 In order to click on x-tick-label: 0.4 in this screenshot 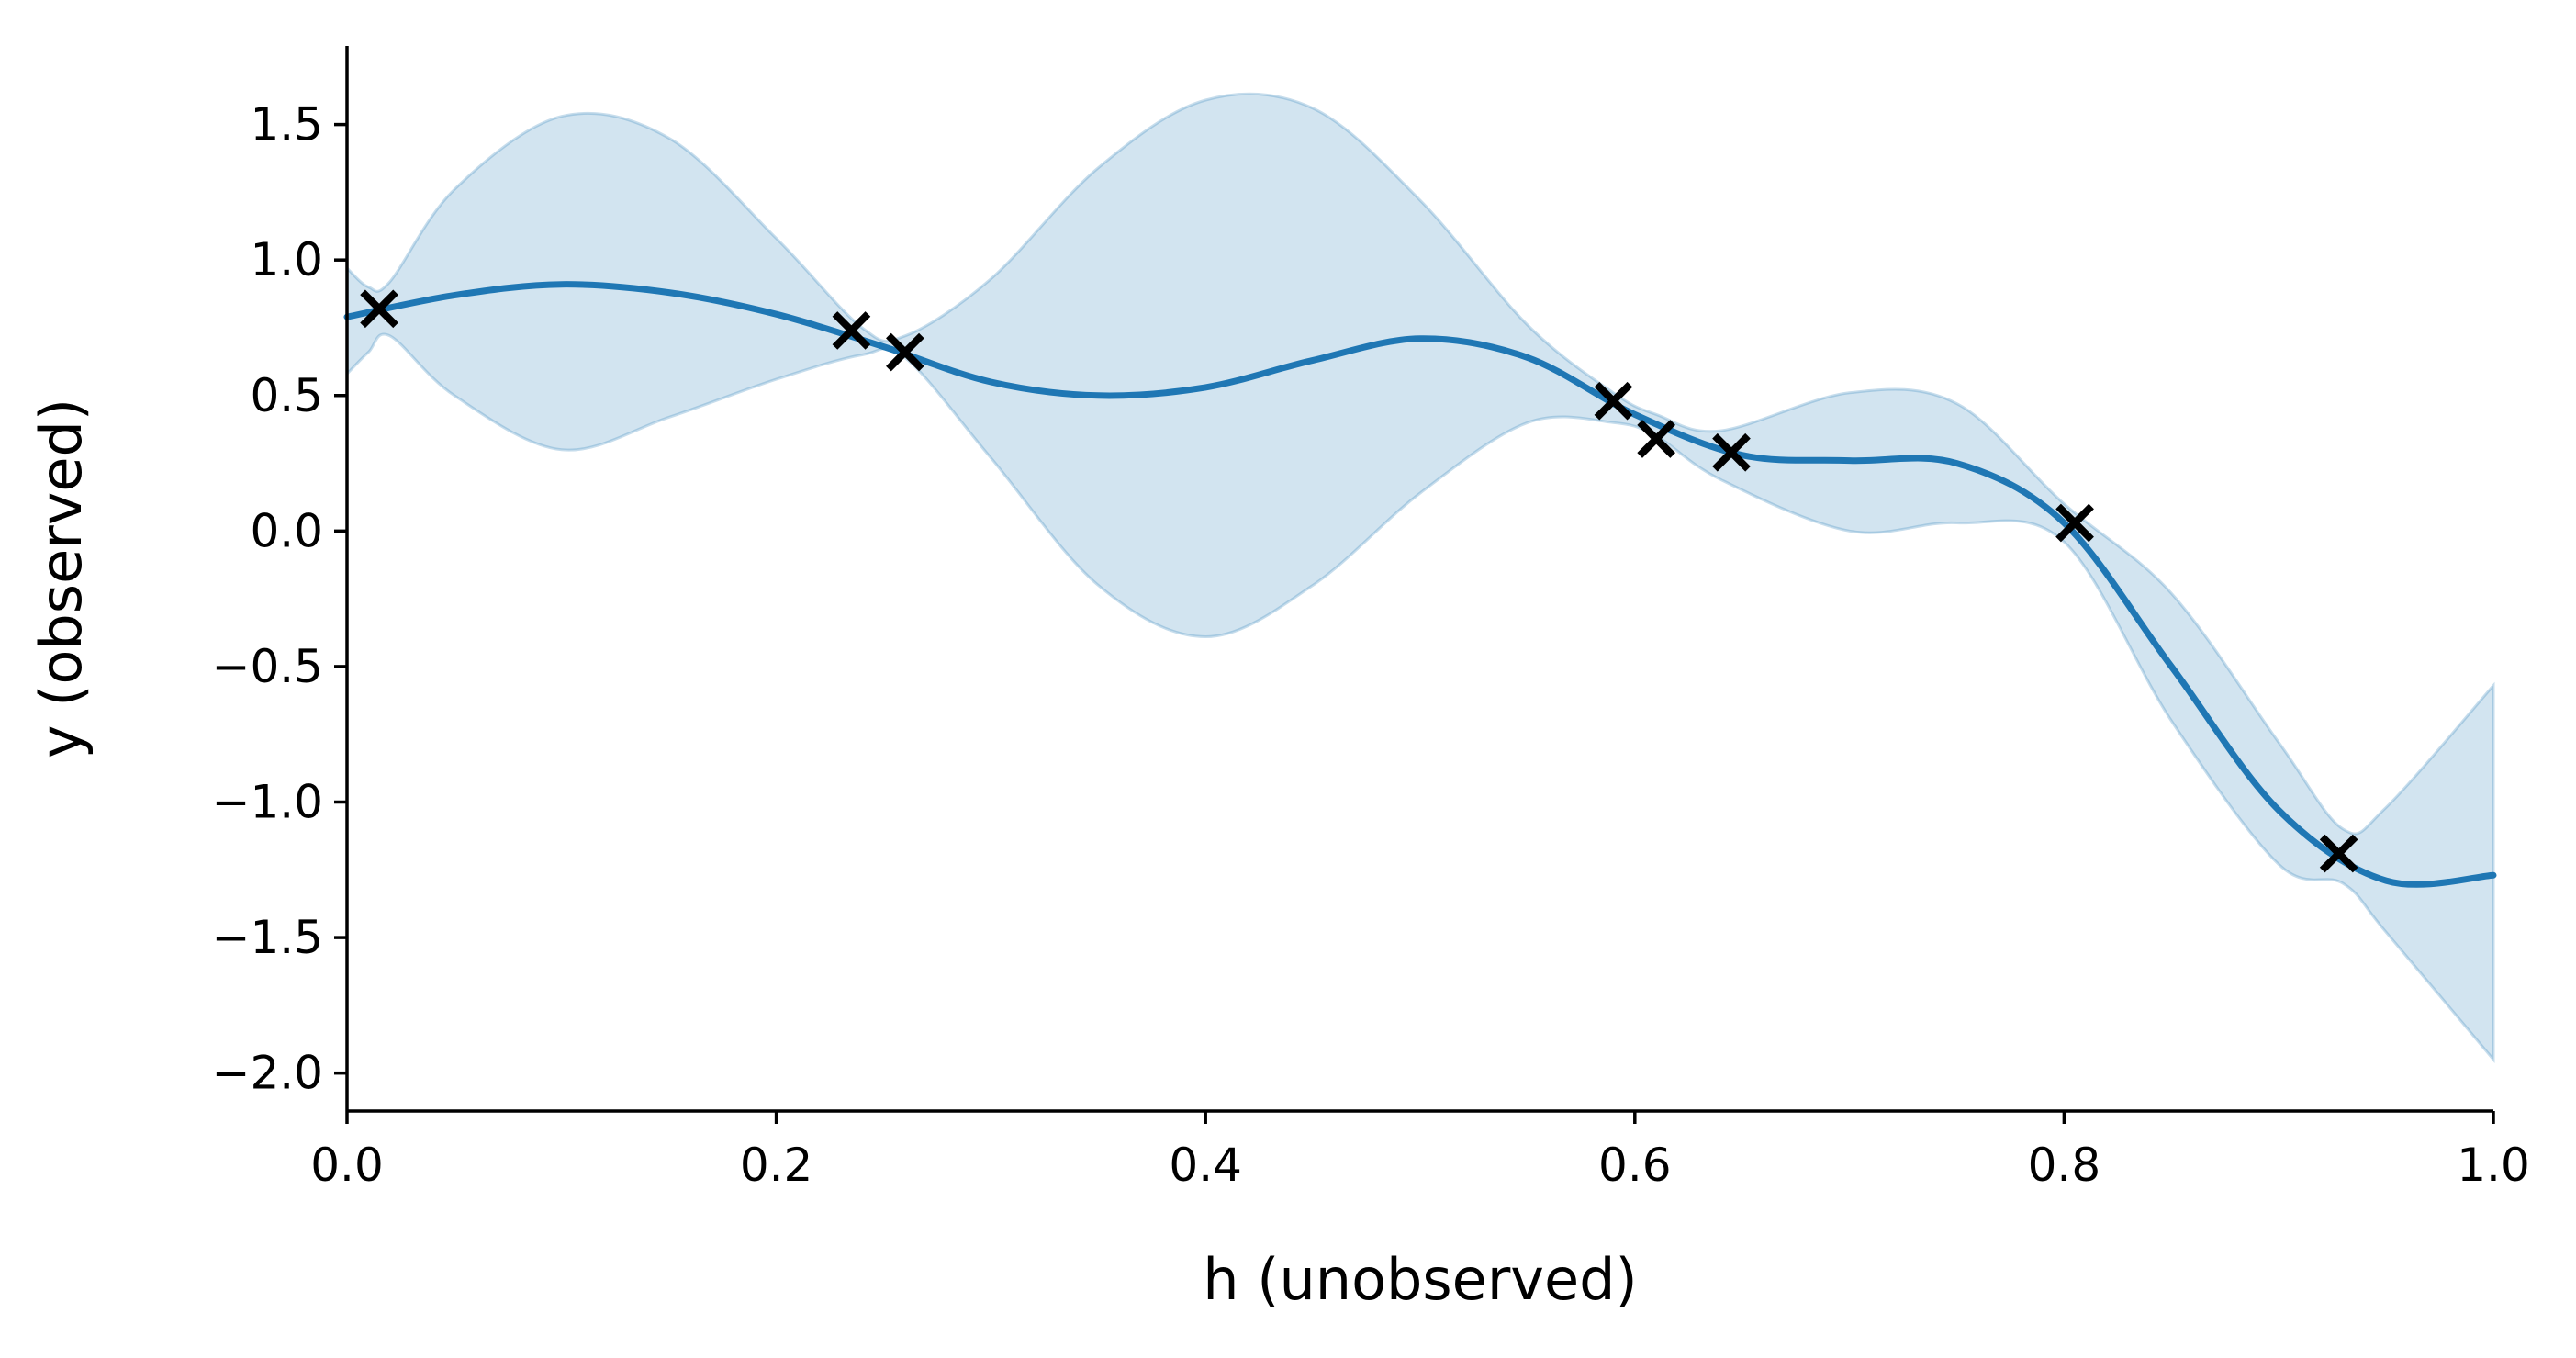, I will do `click(1205, 1165)`.